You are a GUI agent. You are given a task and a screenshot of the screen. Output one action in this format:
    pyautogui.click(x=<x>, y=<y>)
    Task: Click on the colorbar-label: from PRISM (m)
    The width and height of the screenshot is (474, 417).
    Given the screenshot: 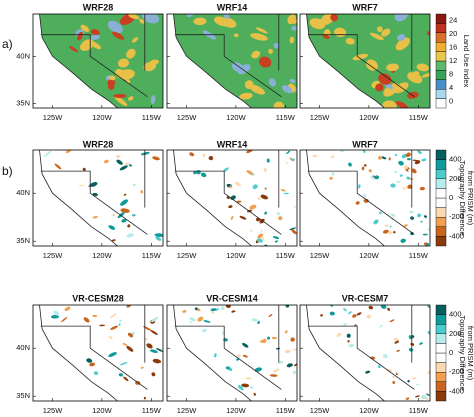 What is the action you would take?
    pyautogui.click(x=470, y=198)
    